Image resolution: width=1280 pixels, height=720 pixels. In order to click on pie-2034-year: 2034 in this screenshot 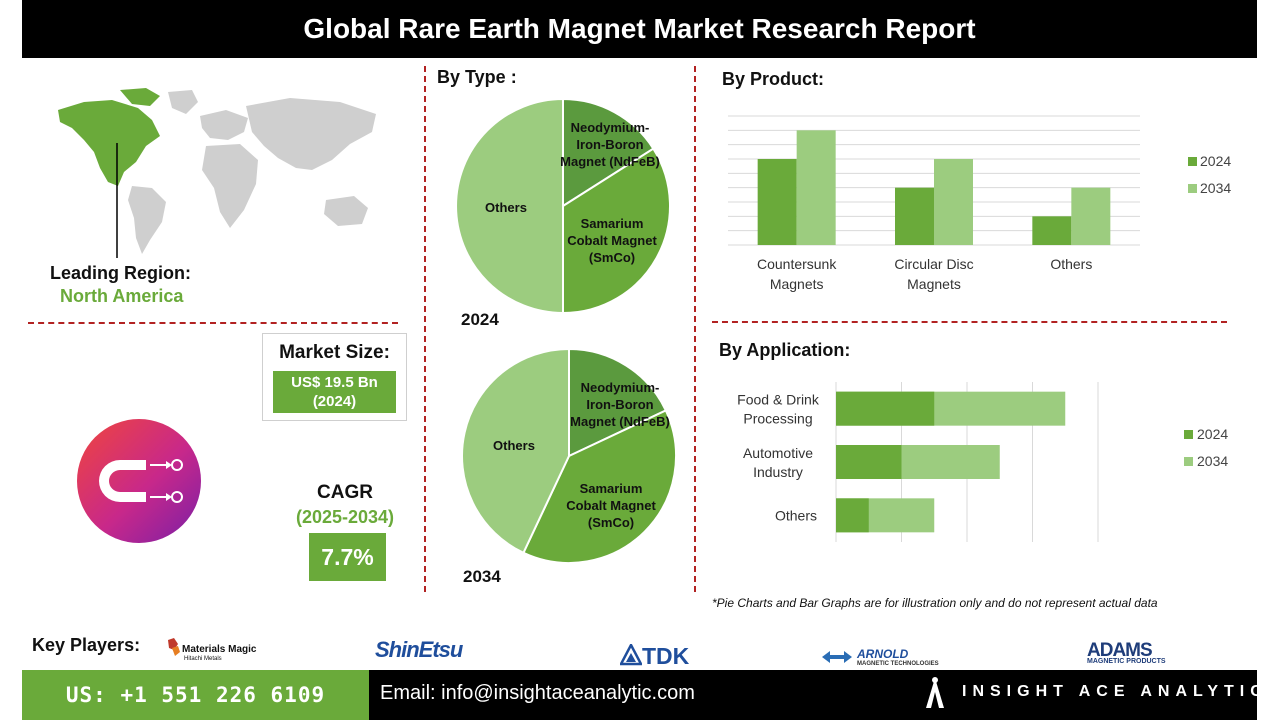, I will do `click(482, 576)`.